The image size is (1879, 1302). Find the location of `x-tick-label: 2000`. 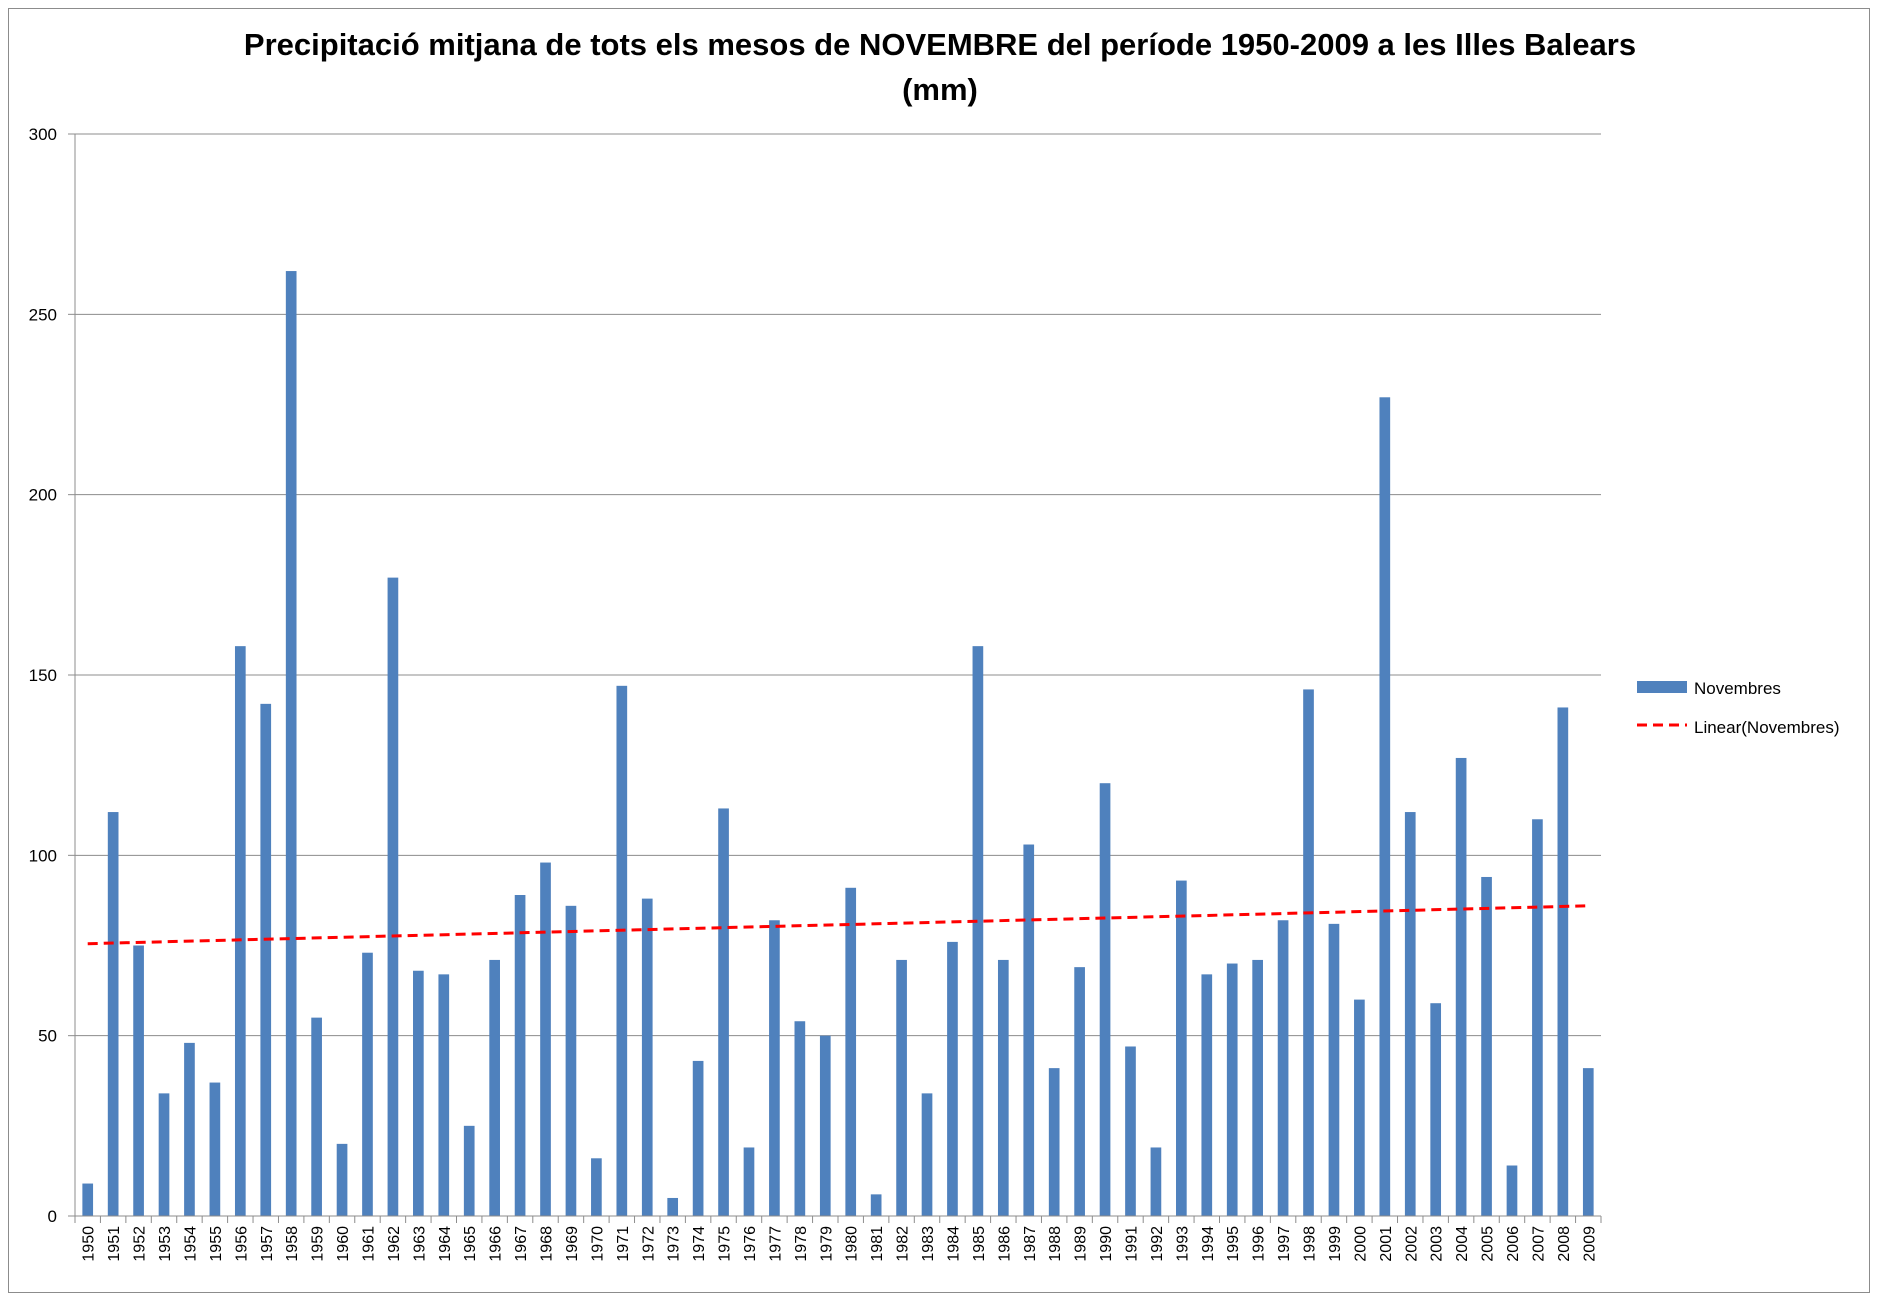

x-tick-label: 2000 is located at coordinates (1360, 1244).